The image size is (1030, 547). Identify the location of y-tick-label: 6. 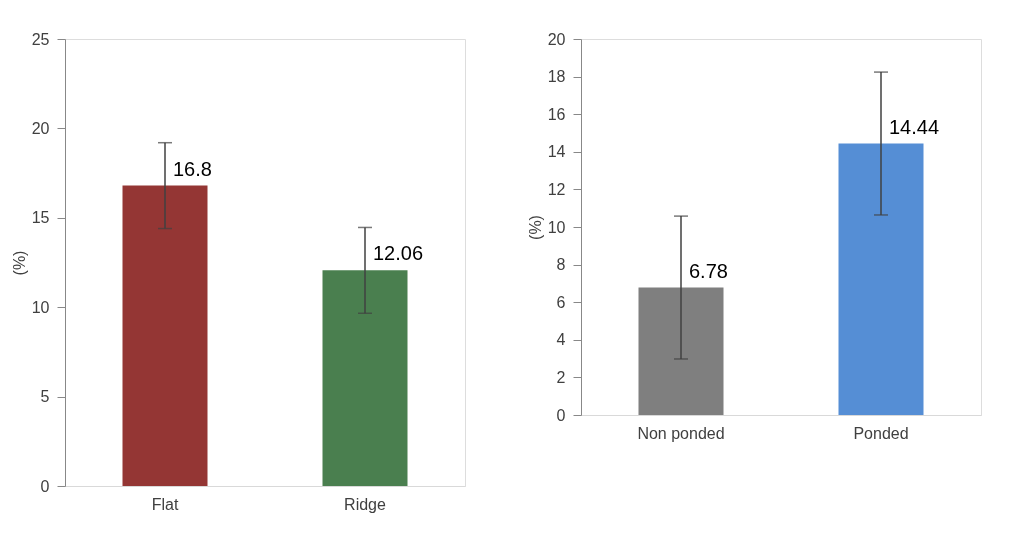
(561, 302).